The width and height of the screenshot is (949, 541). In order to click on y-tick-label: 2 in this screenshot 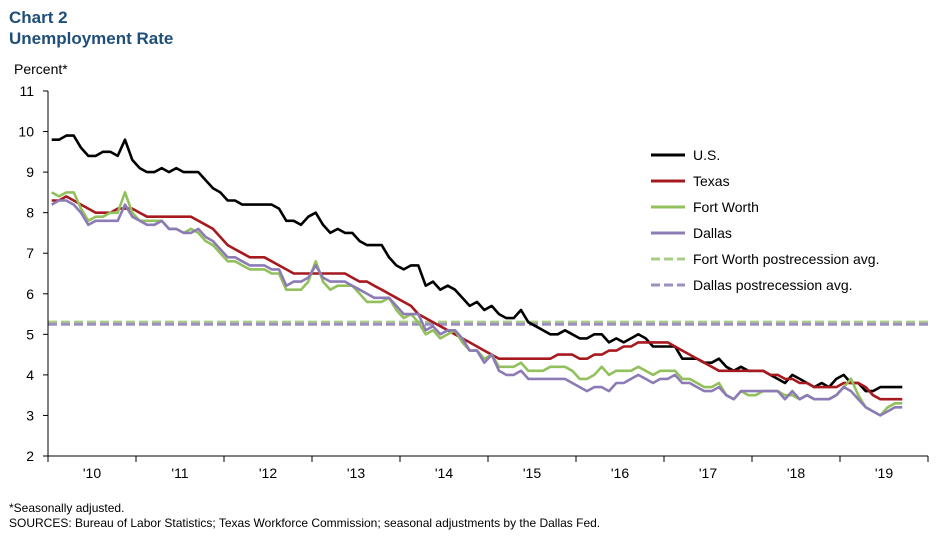, I will do `click(30, 456)`.